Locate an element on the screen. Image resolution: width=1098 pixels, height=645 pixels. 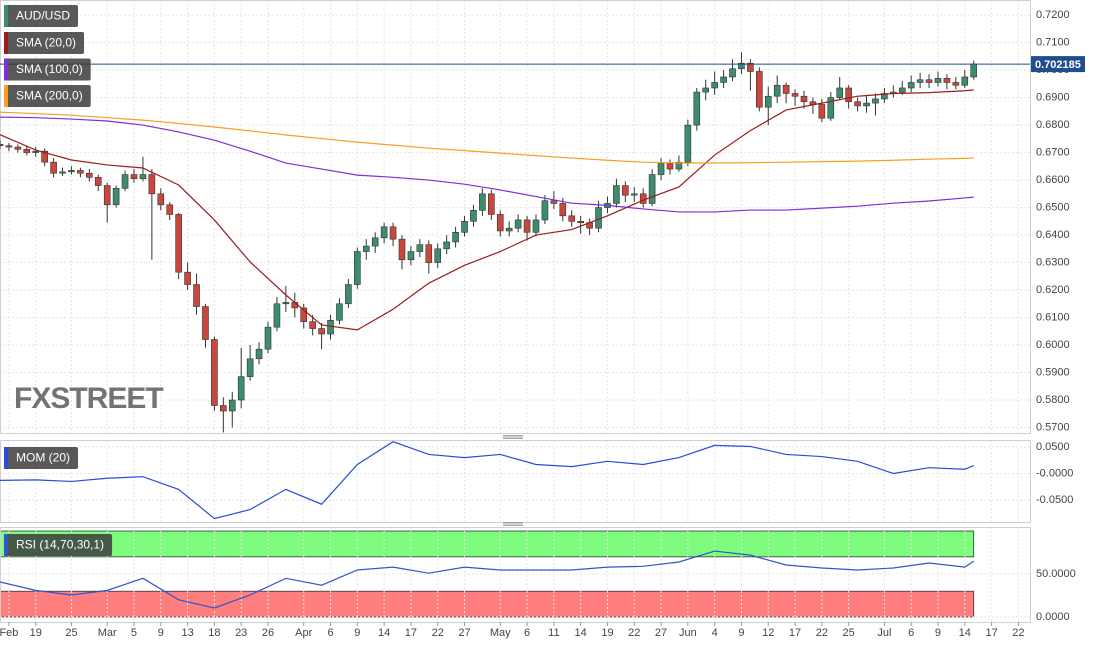
y-tick-label: 0.6000 is located at coordinates (1053, 345).